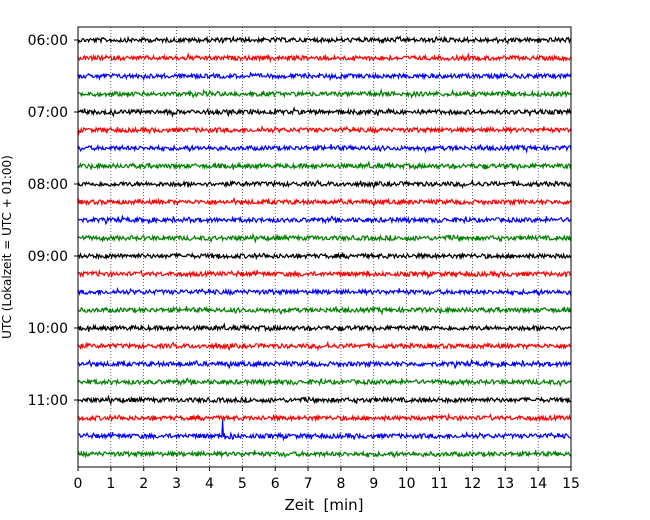  I want to click on y-tick-label: 09:00, so click(48, 257).